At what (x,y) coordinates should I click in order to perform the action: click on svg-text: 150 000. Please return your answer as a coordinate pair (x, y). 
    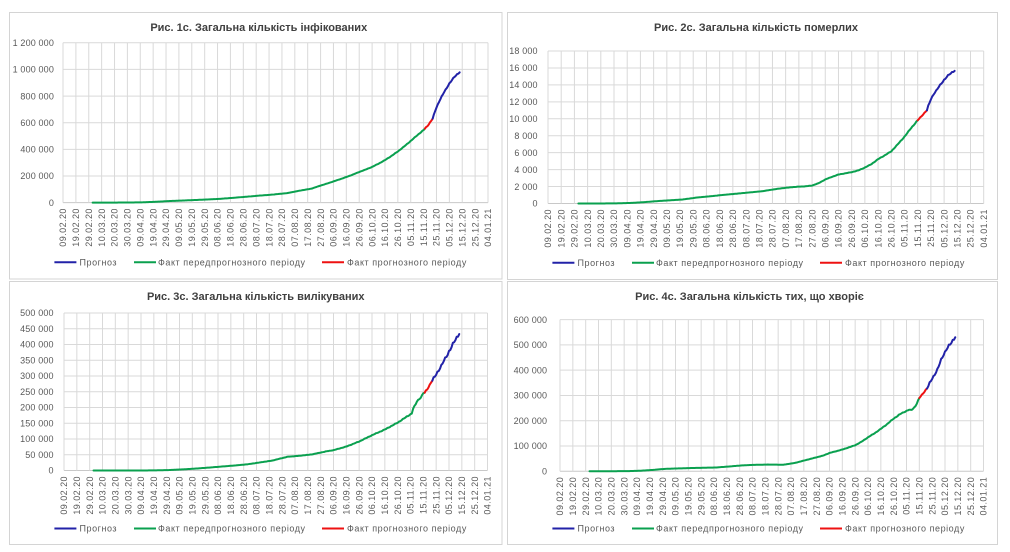
    Looking at the image, I should click on (37, 423).